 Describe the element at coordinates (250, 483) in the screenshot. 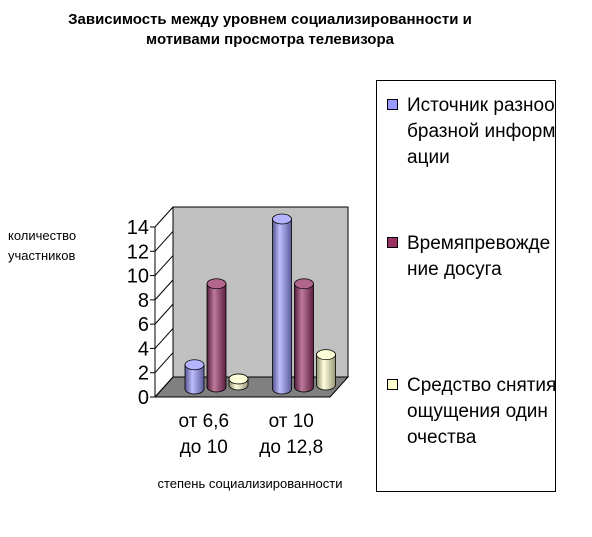

I see `x-axis-title: степень социализированности` at that location.